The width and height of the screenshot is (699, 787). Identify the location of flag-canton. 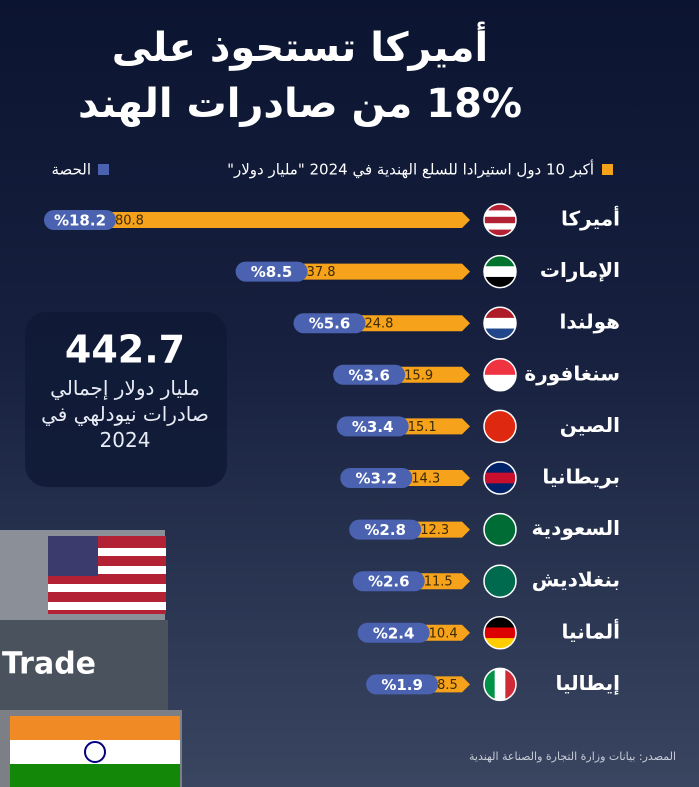
(73, 556).